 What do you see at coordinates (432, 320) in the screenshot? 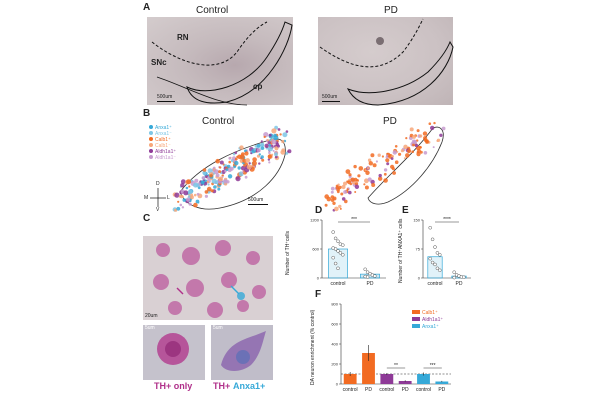
I see `legend-label: Aldh1a1⁺` at bounding box center [432, 320].